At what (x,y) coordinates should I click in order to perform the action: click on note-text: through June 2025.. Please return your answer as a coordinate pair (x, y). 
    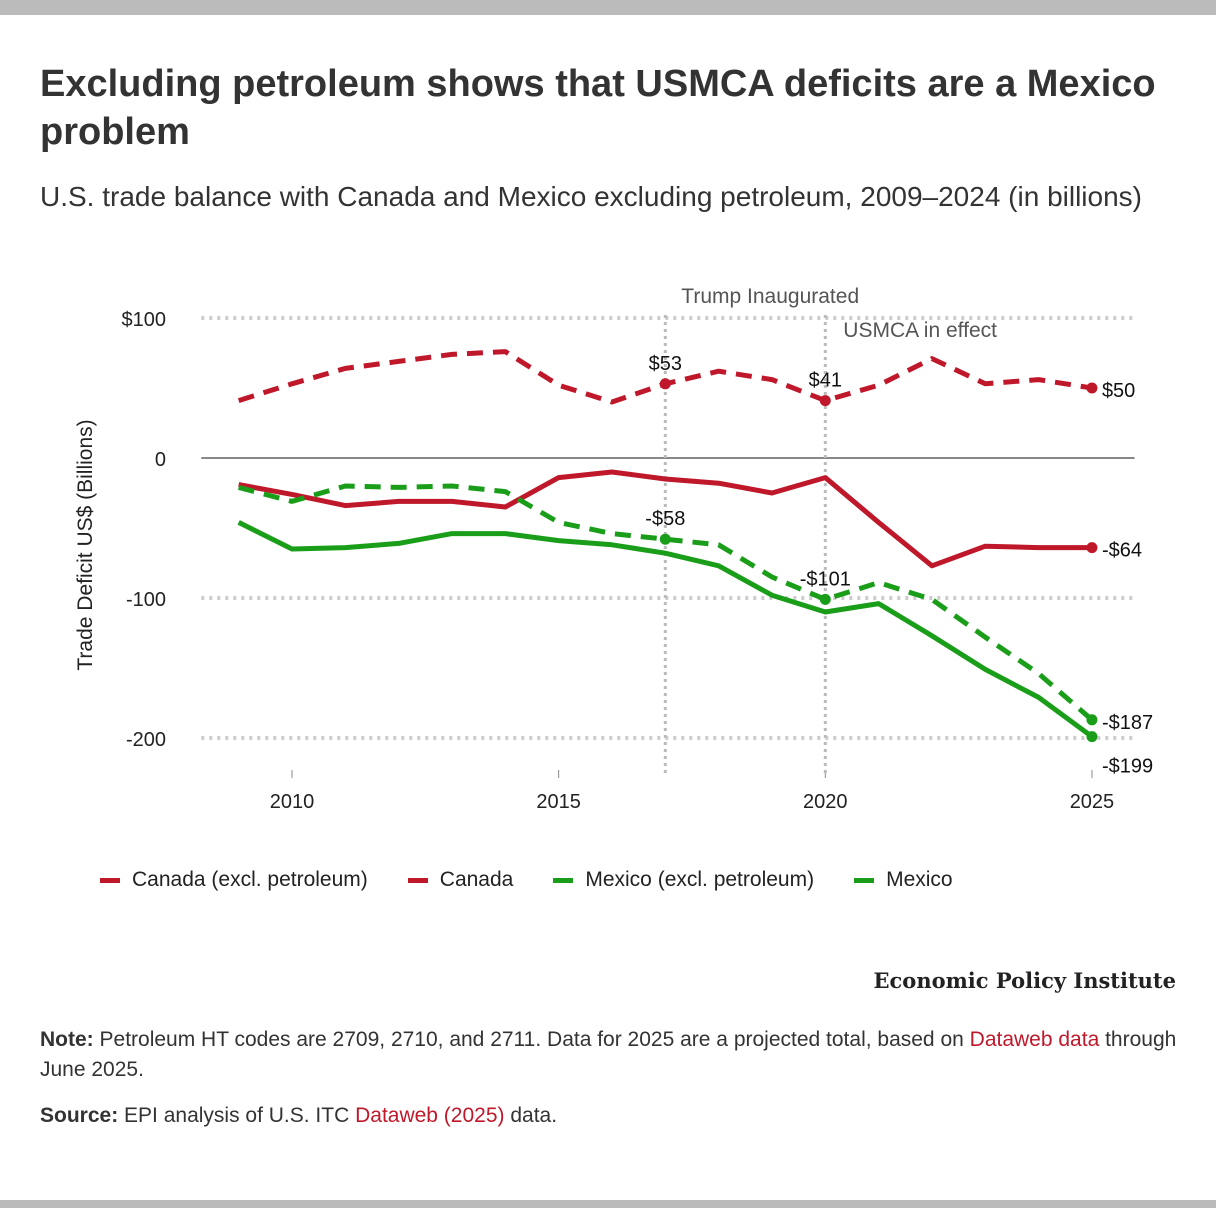
    Looking at the image, I should click on (608, 1054).